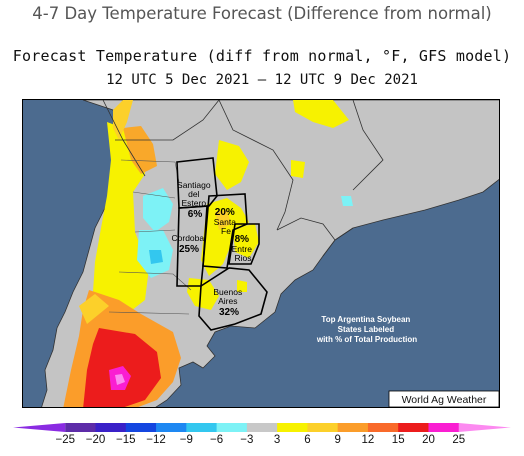  What do you see at coordinates (321, 114) in the screenshot?
I see `temp-zone-yellow-northeast` at bounding box center [321, 114].